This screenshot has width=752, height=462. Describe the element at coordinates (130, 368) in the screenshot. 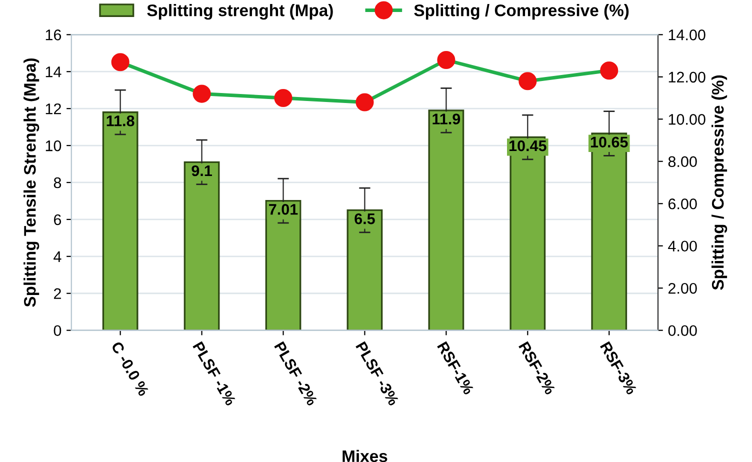

I see `x-tick-label: C -0.0 %` at that location.